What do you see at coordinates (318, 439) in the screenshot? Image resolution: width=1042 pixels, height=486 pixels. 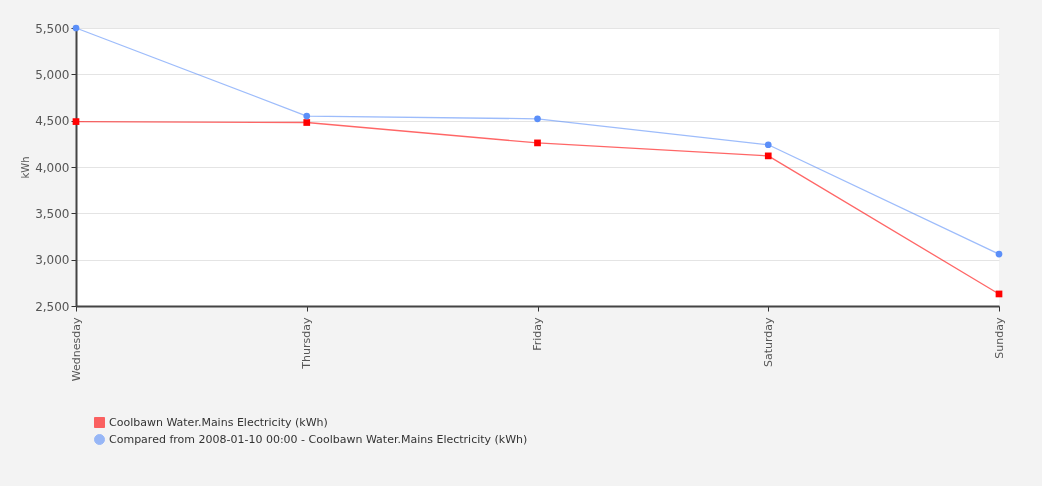 I see `legend-label: Compared from 2008-01-10 00:00 - Coolbawn Water.Mains Electricity (kWh)` at bounding box center [318, 439].